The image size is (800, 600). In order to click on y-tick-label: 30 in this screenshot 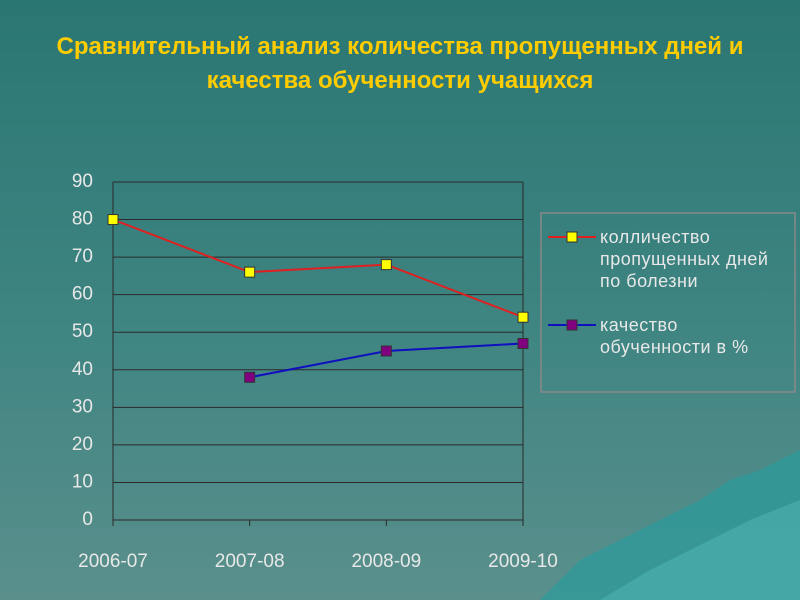, I will do `click(82, 406)`.